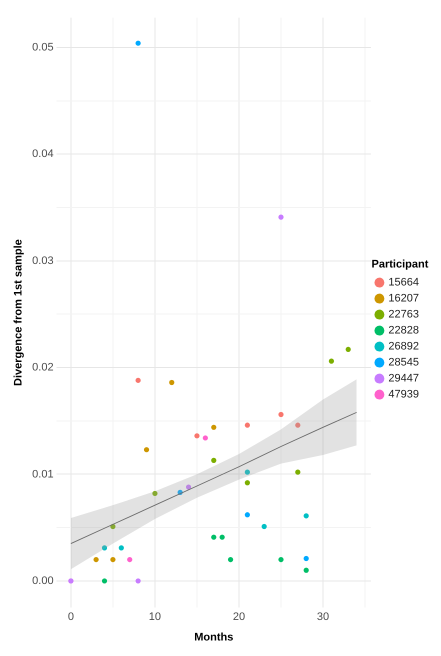 Image resolution: width=441 pixels, height=656 pixels. I want to click on legend-label: 29447, so click(404, 378).